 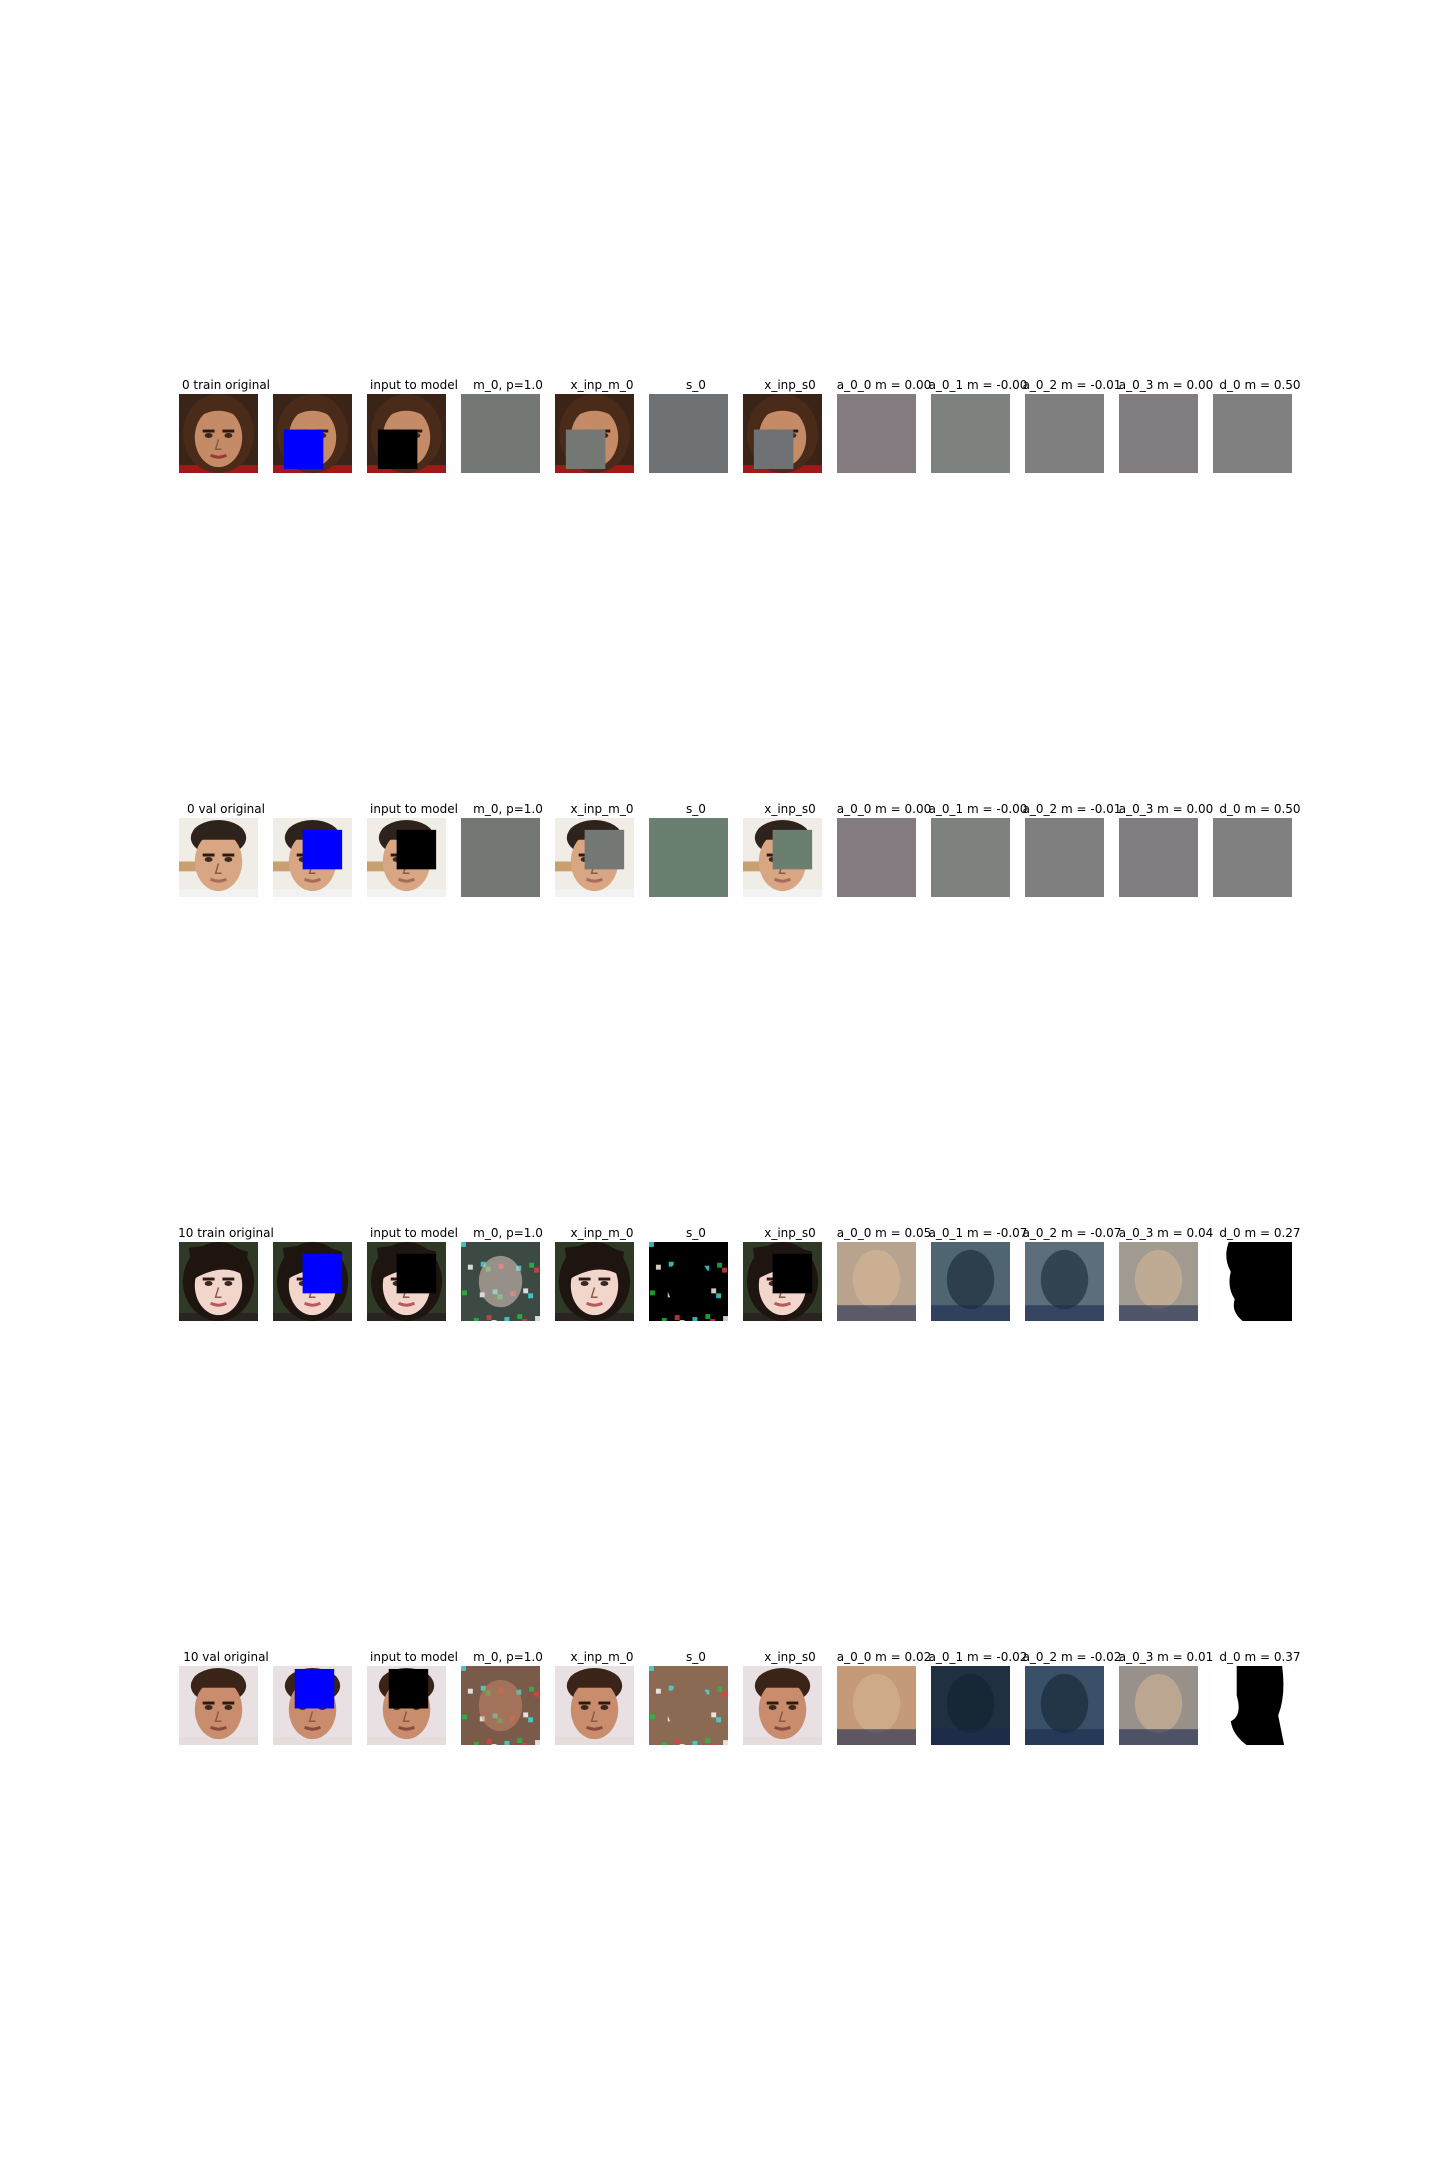 I want to click on panel-title: a_0_1 m = -0.02, so click(x=978, y=1657).